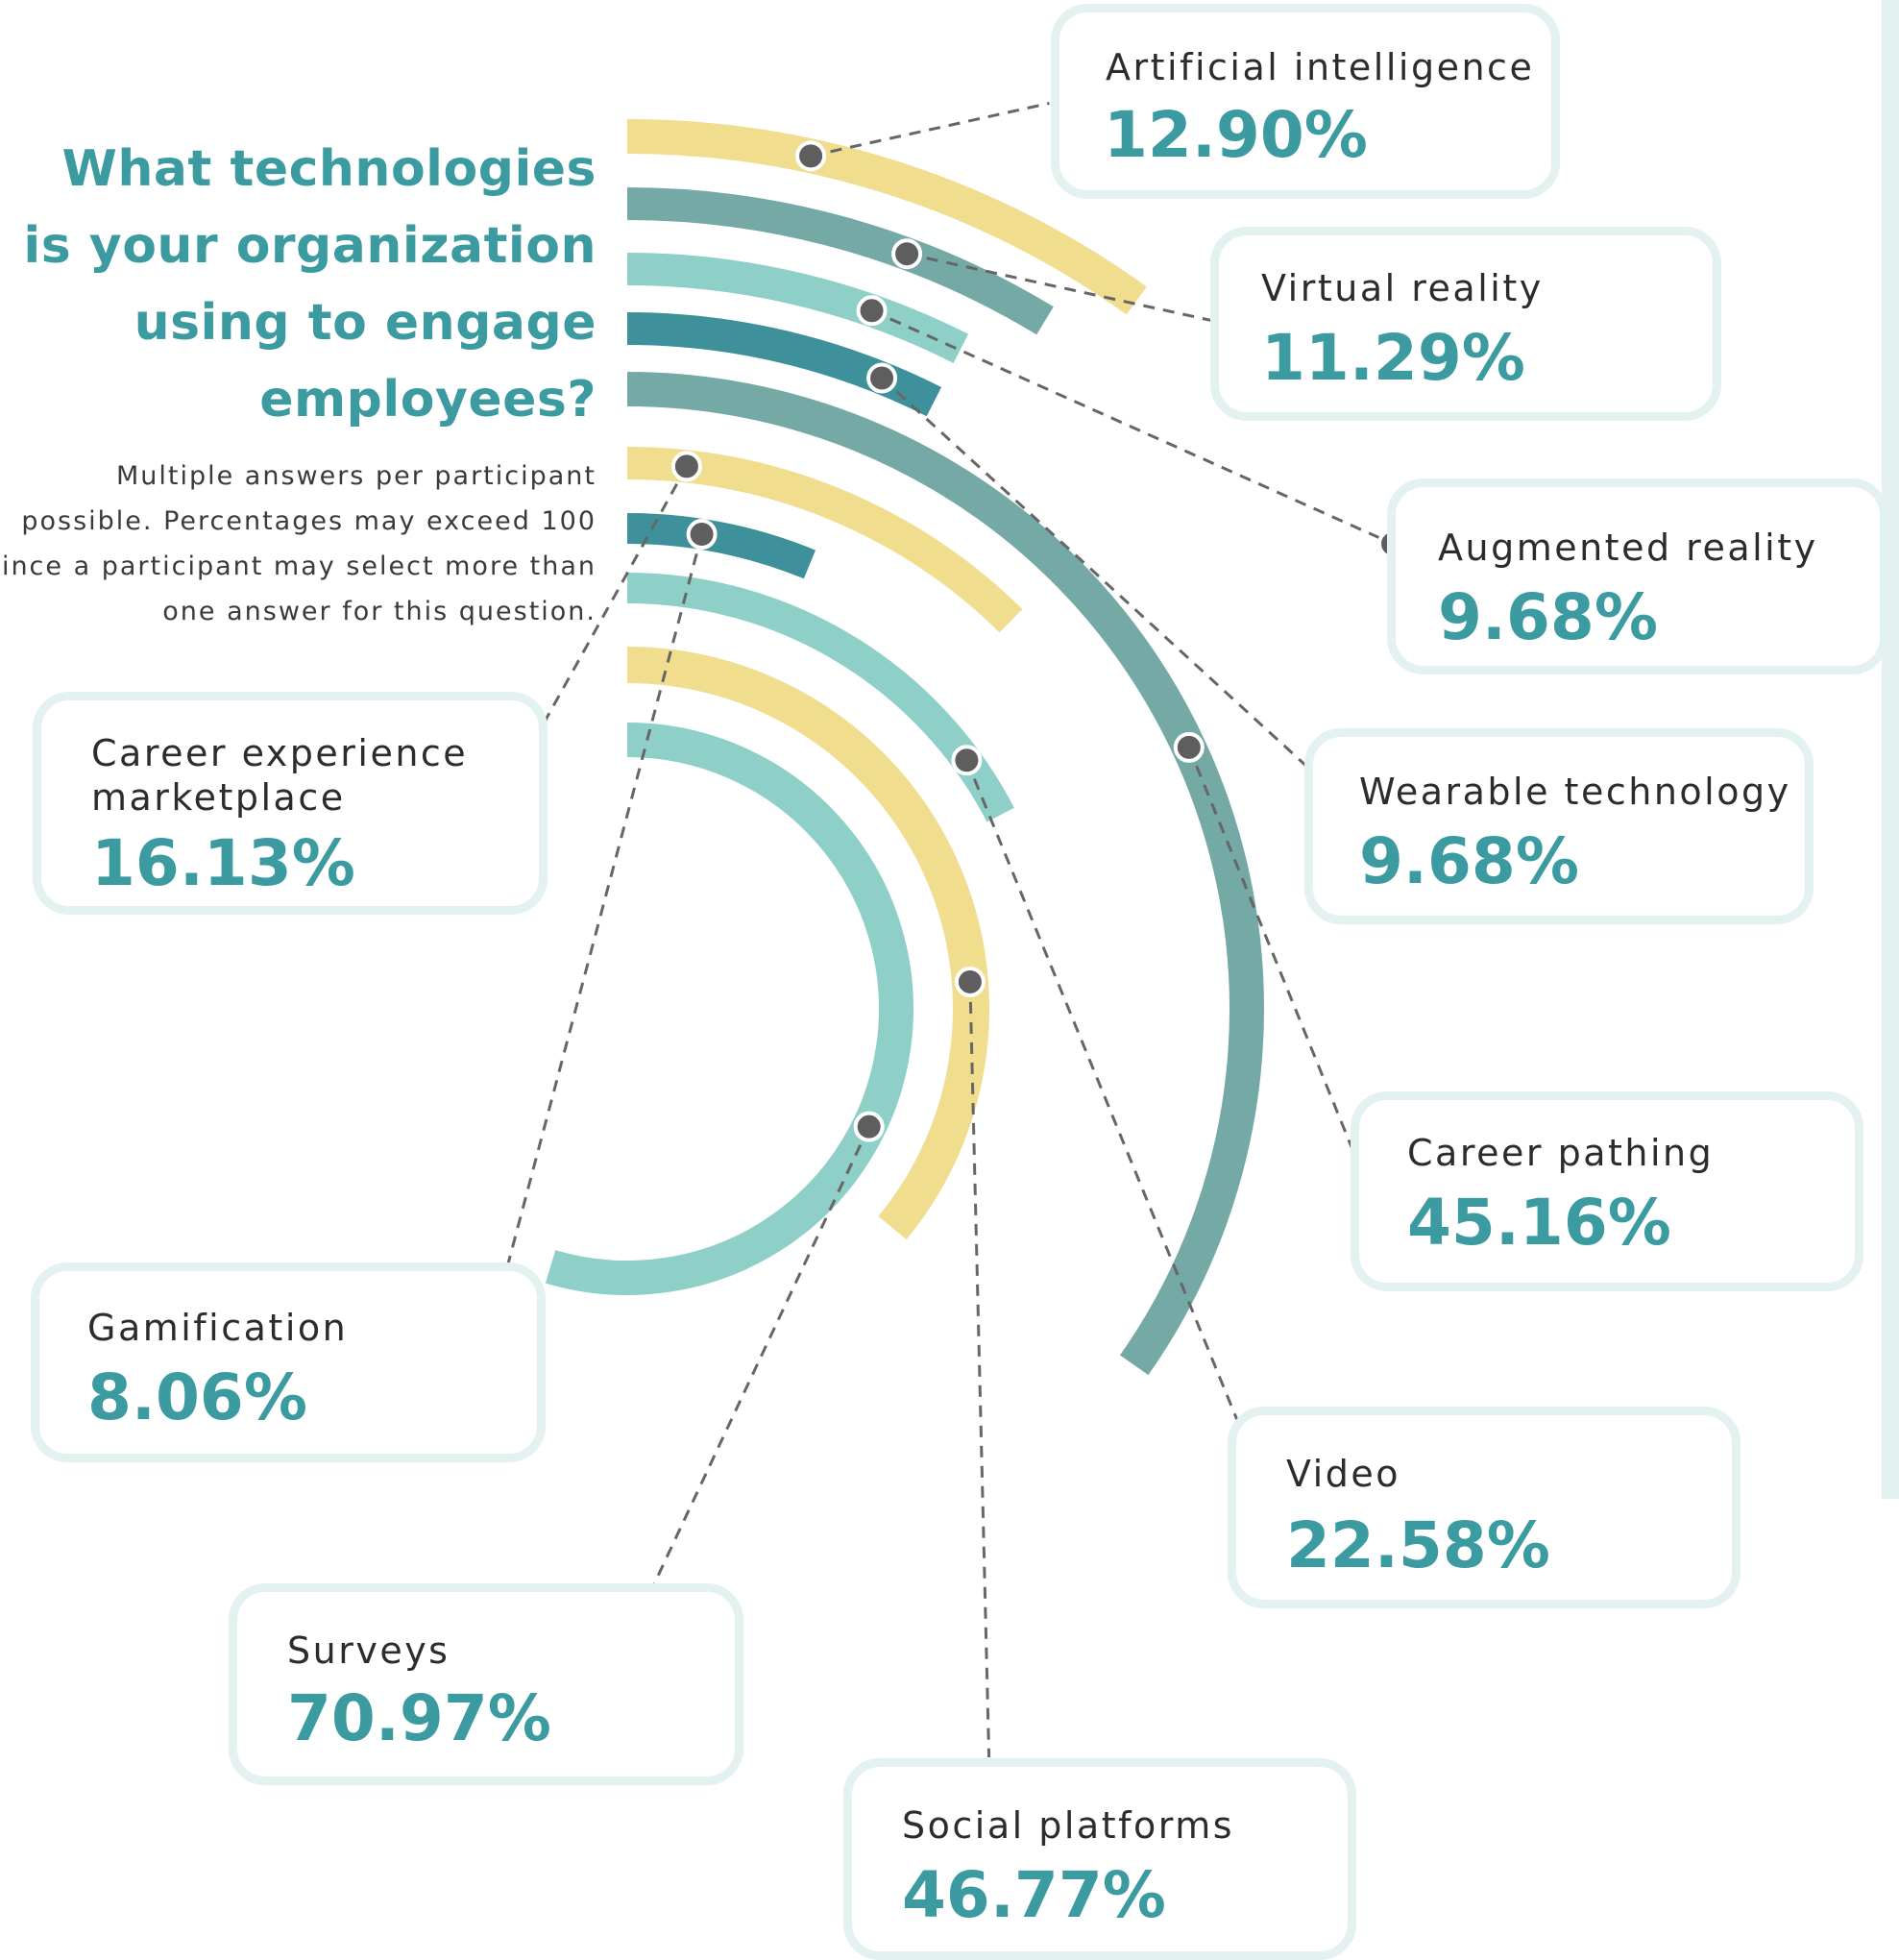 Image resolution: width=1899 pixels, height=1960 pixels. Describe the element at coordinates (197, 1397) in the screenshot. I see `card-value: 8.06%` at that location.